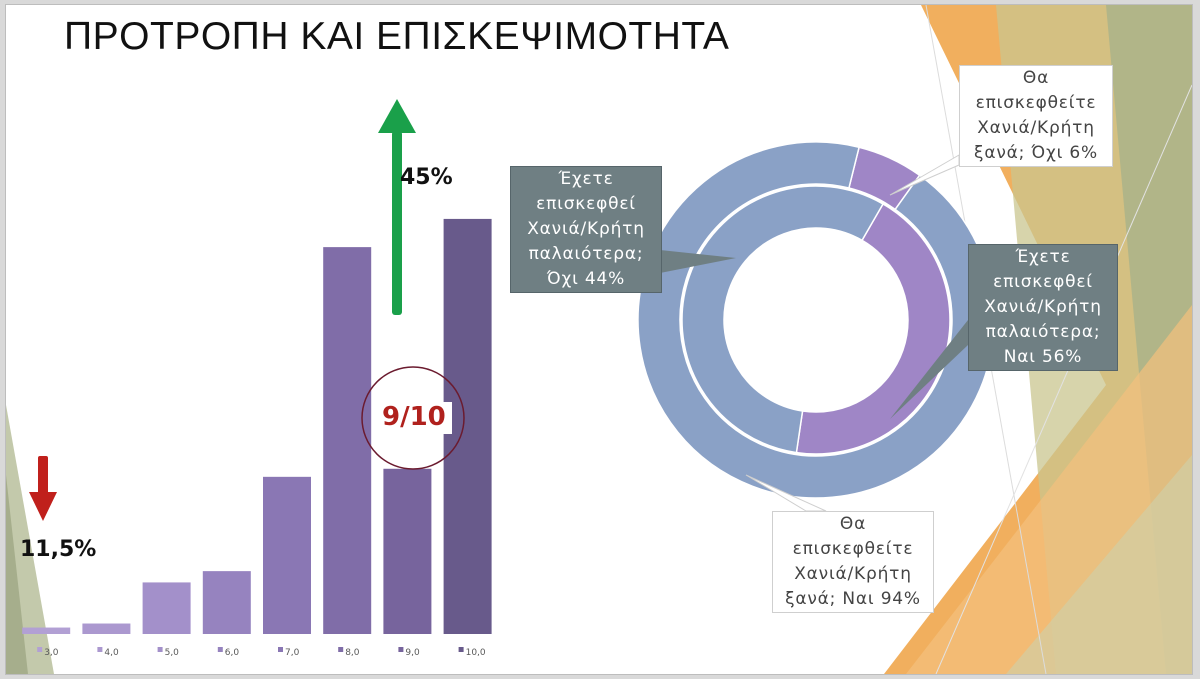 The height and width of the screenshot is (679, 1200). What do you see at coordinates (476, 653) in the screenshot?
I see `tick-label: 10,0` at bounding box center [476, 653].